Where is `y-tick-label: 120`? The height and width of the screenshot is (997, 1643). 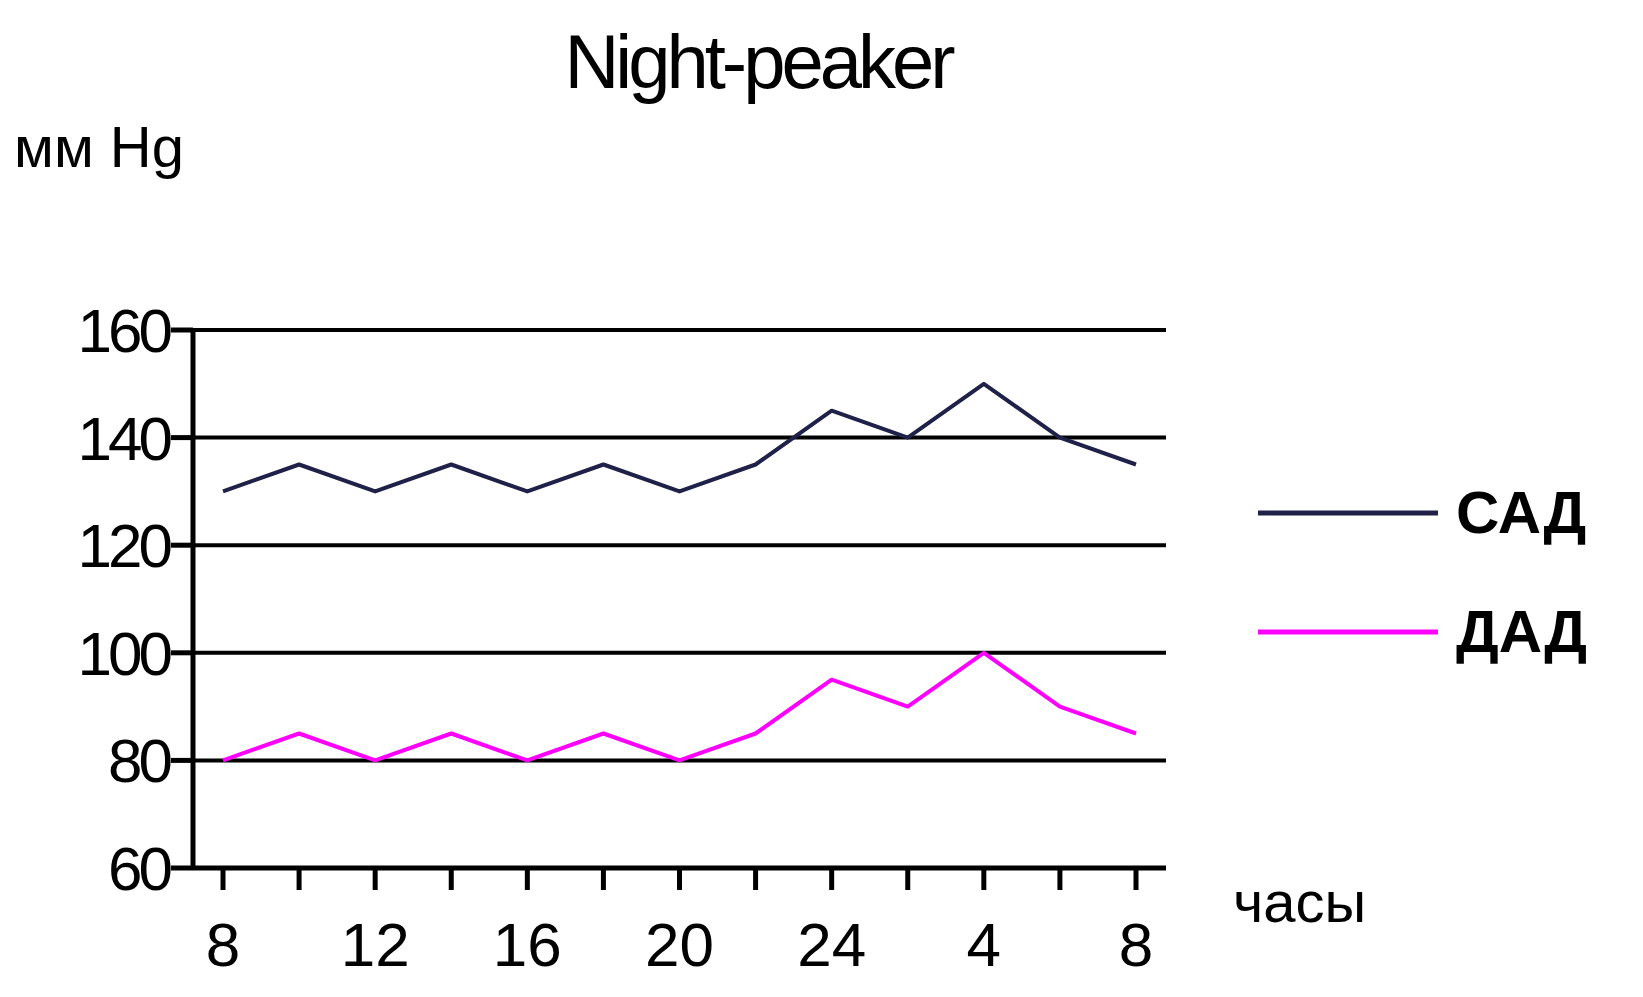
y-tick-label: 120 is located at coordinates (124, 546).